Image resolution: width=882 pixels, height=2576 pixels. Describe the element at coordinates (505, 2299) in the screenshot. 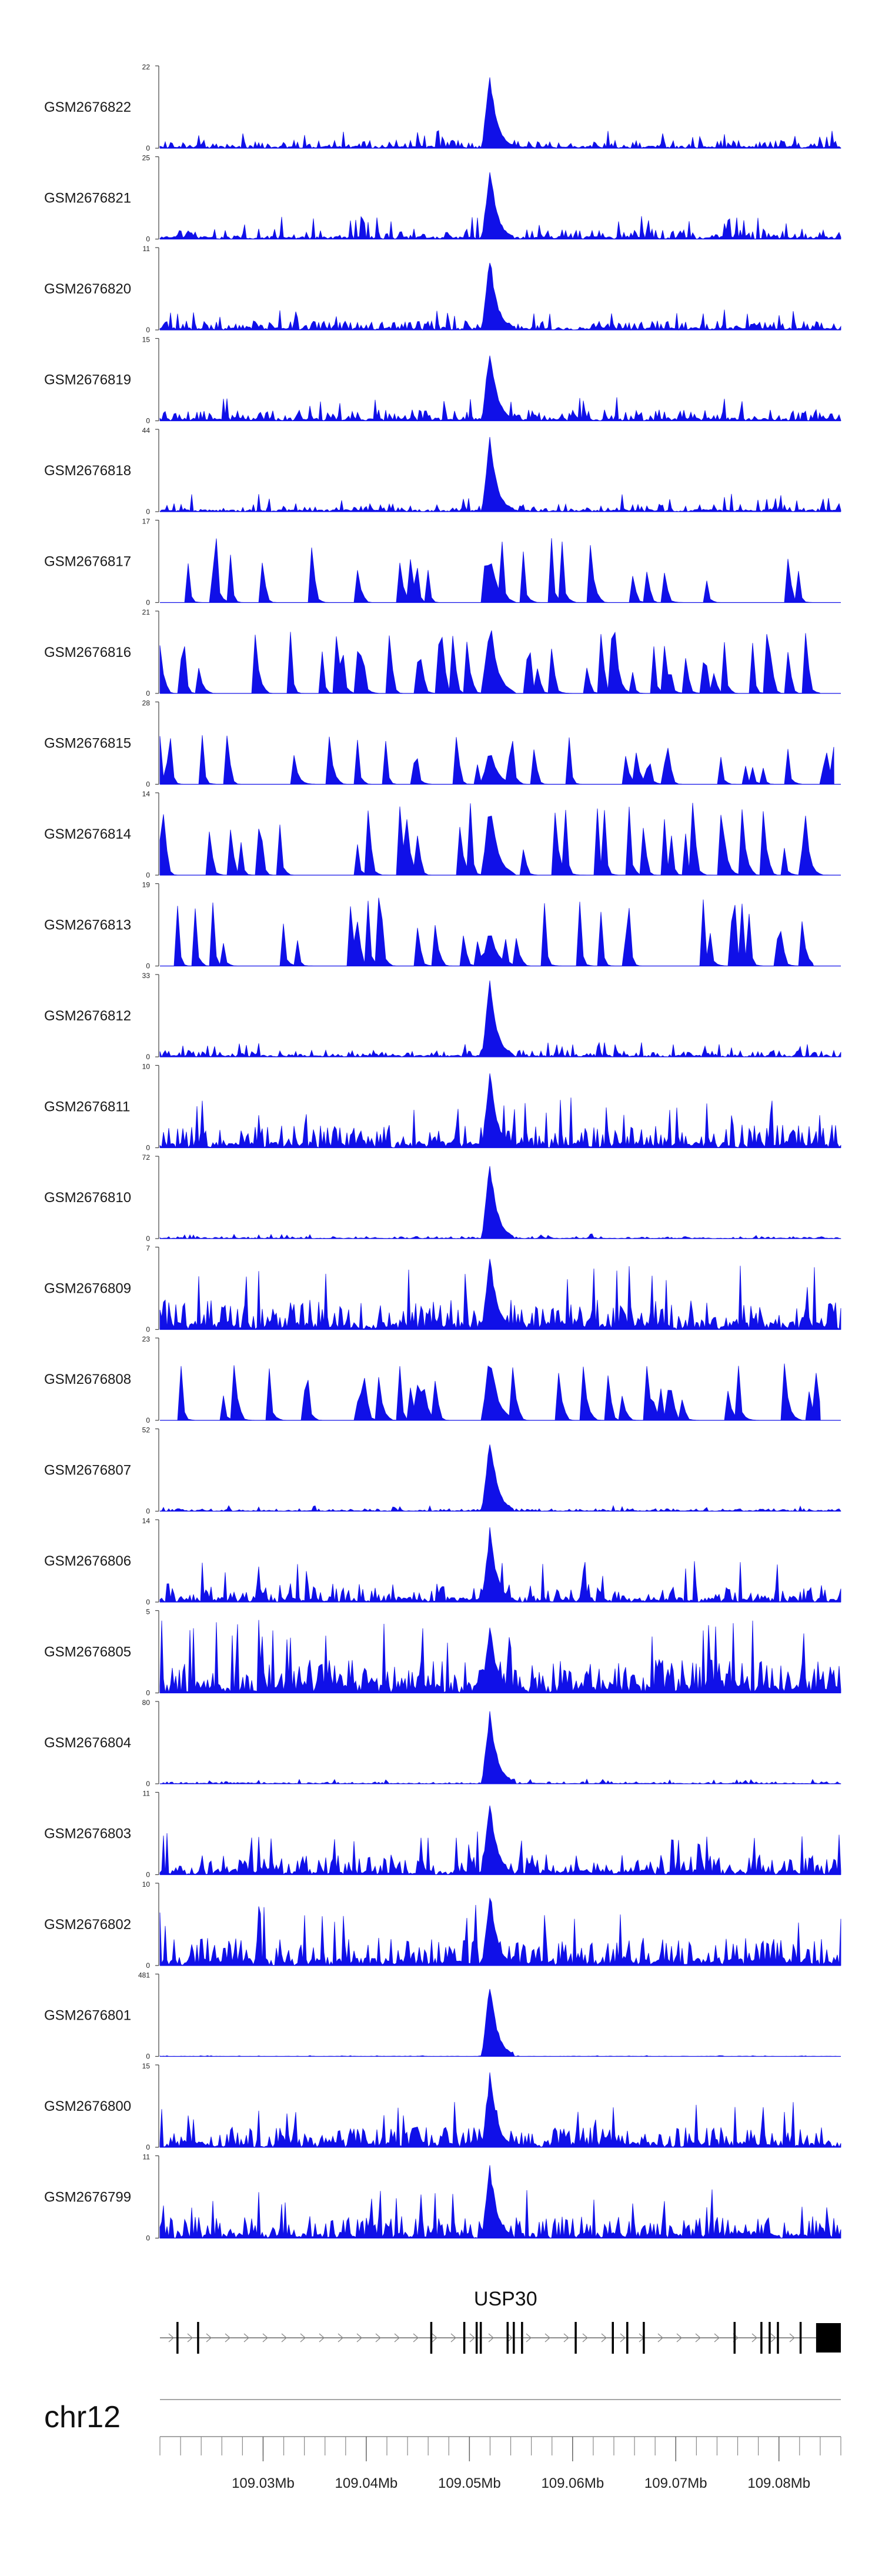

I see `gene-name-label: USP30` at that location.